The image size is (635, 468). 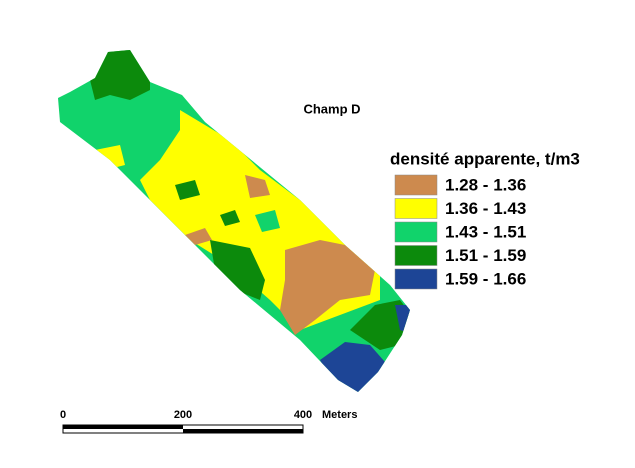 What do you see at coordinates (485, 278) in the screenshot?
I see `legend-label: 1.59 - 1.66` at bounding box center [485, 278].